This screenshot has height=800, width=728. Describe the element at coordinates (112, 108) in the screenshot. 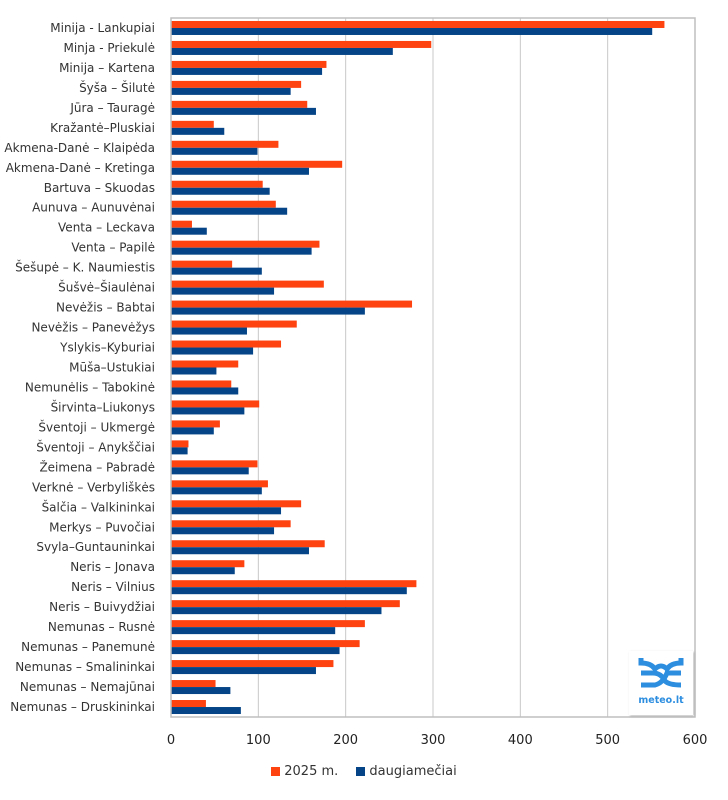

I see `category-label: Jūra – Tauragė` at that location.